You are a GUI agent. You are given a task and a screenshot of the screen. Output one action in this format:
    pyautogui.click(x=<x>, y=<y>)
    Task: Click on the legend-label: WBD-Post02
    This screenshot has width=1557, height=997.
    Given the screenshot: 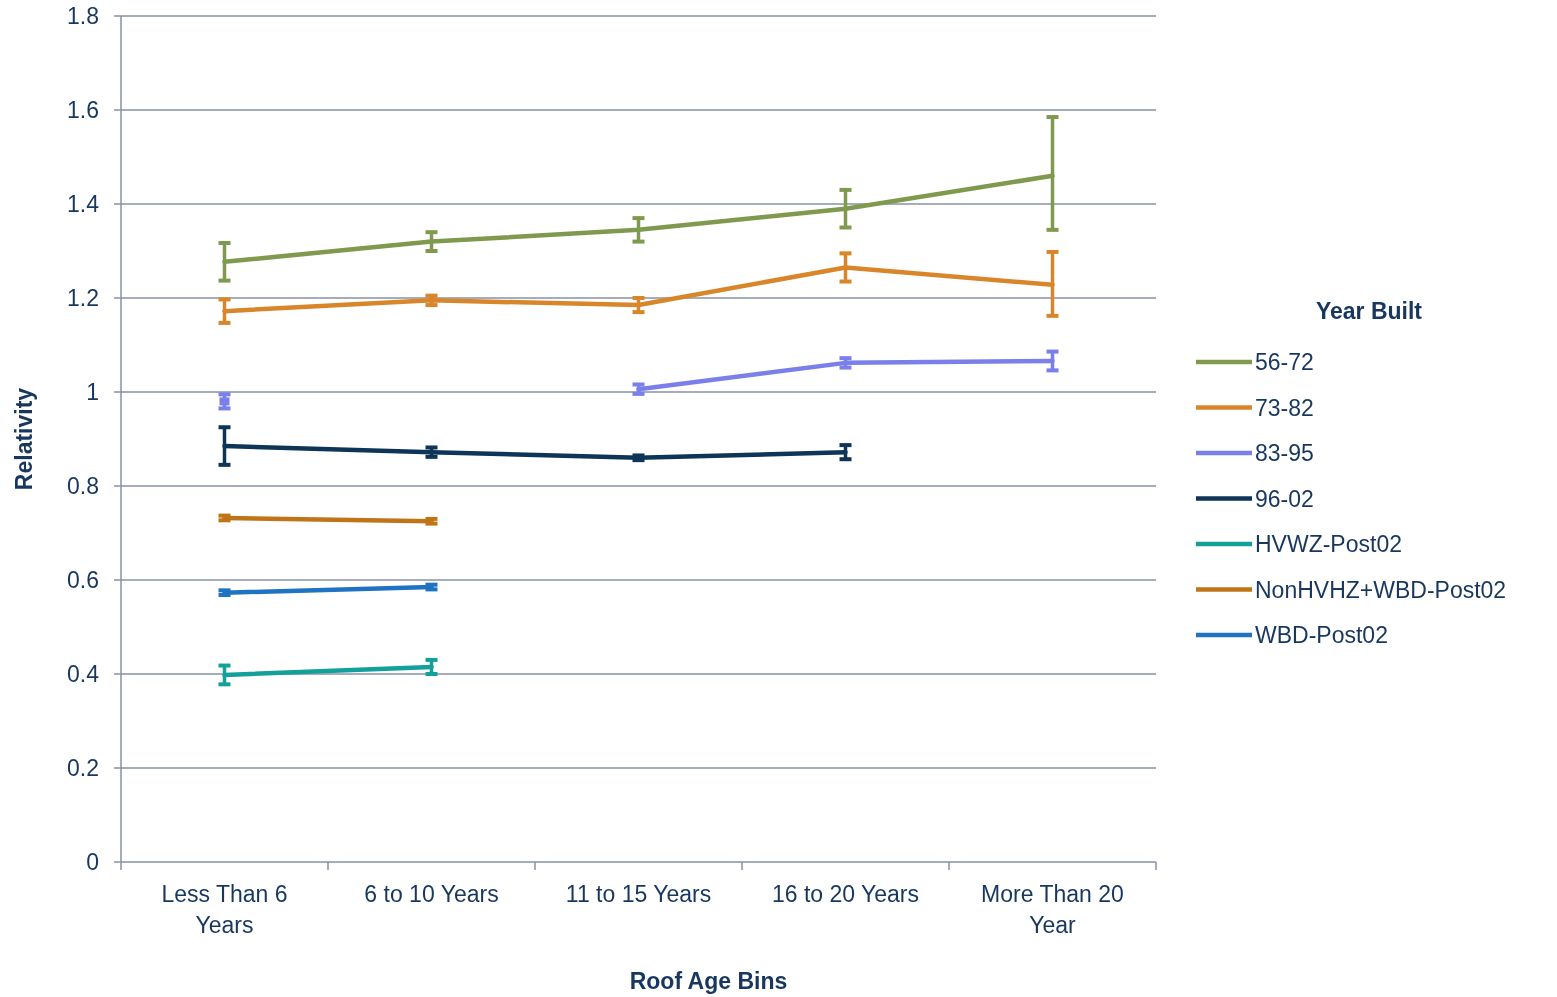 What is the action you would take?
    pyautogui.click(x=1321, y=635)
    